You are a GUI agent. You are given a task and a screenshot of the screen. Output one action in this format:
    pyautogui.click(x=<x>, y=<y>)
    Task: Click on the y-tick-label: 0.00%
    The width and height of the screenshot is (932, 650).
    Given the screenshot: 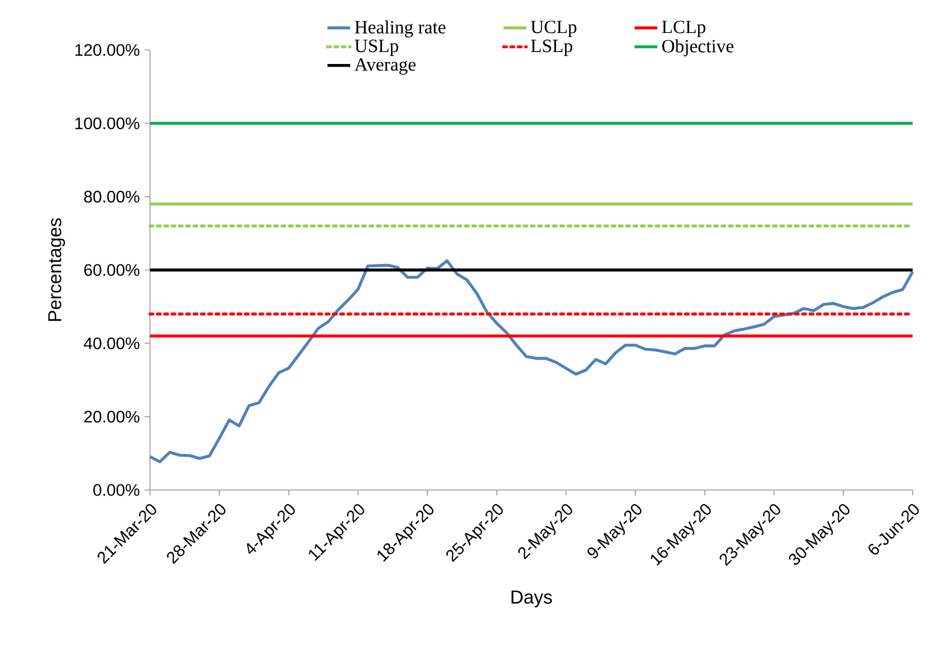 What is the action you would take?
    pyautogui.click(x=116, y=490)
    